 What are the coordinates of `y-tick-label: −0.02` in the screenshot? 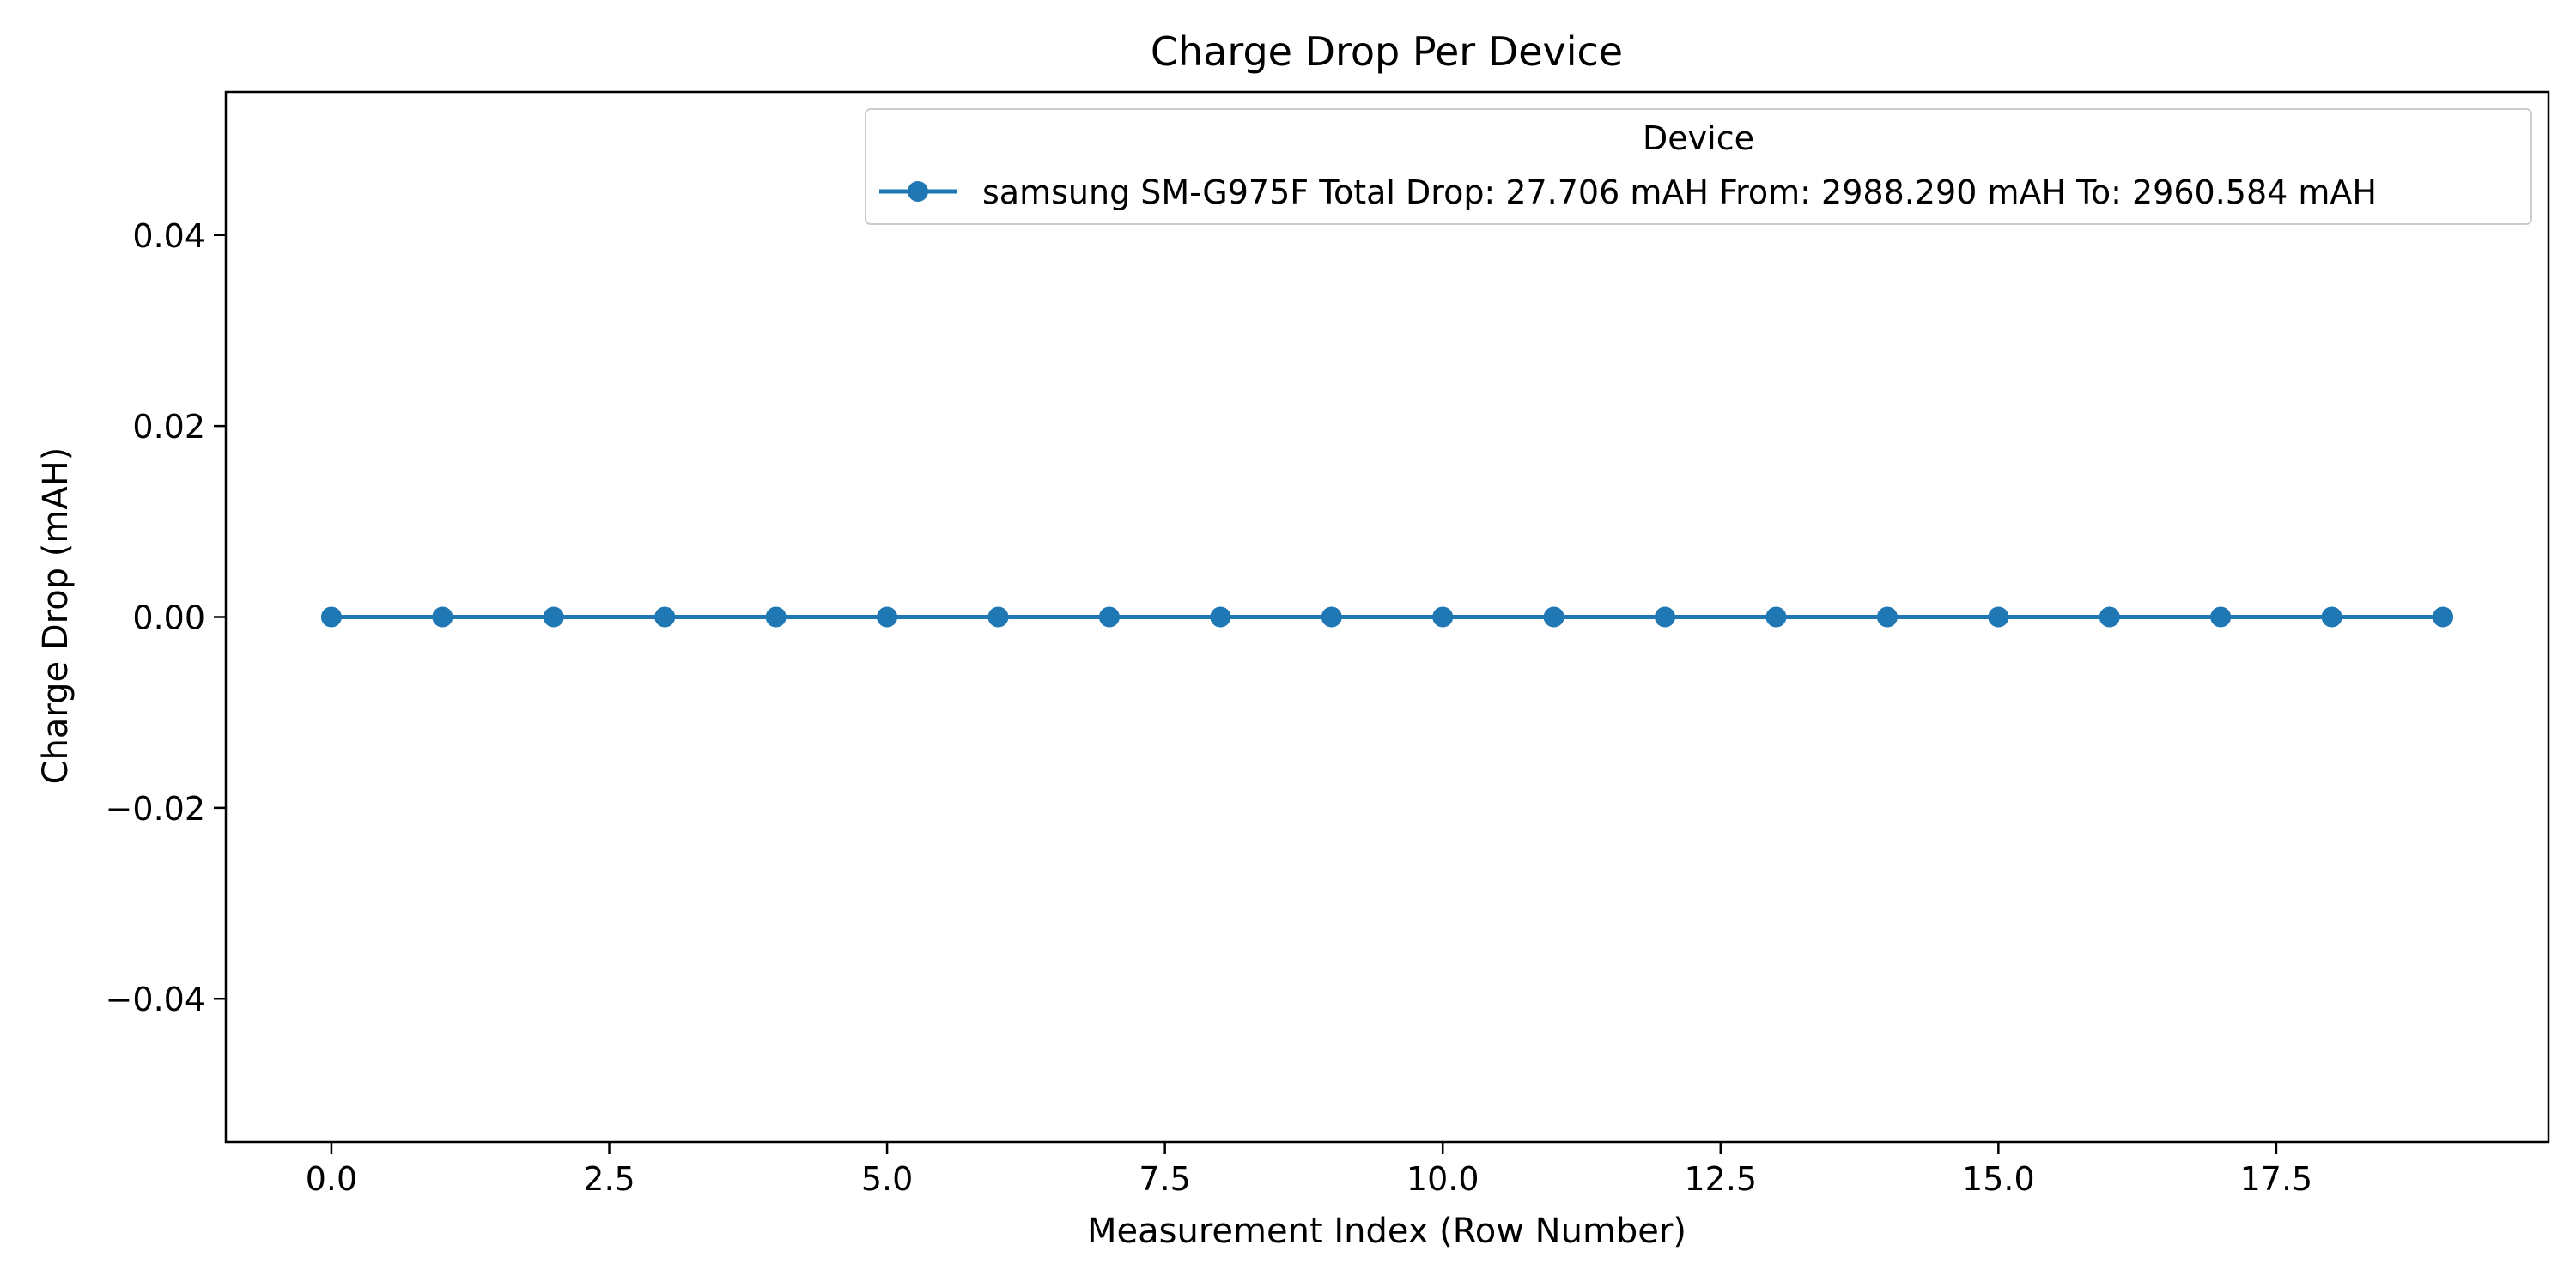 It's located at (155, 809).